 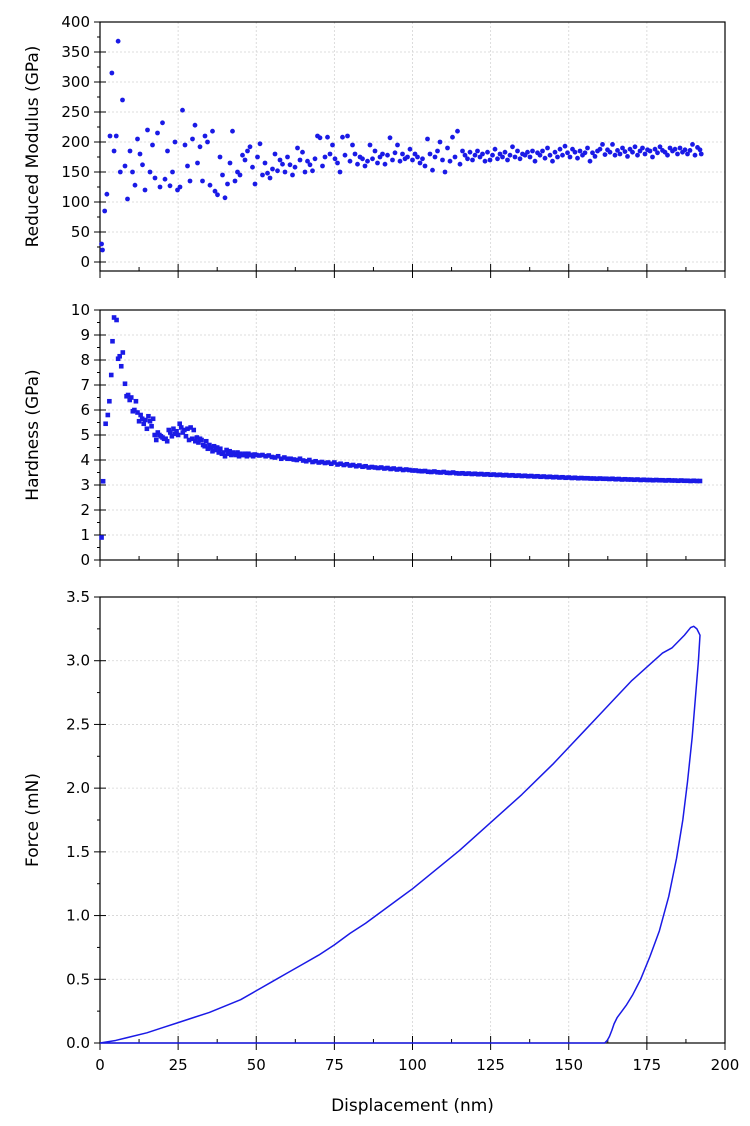 I want to click on y-tick-label: 300, so click(x=75, y=82).